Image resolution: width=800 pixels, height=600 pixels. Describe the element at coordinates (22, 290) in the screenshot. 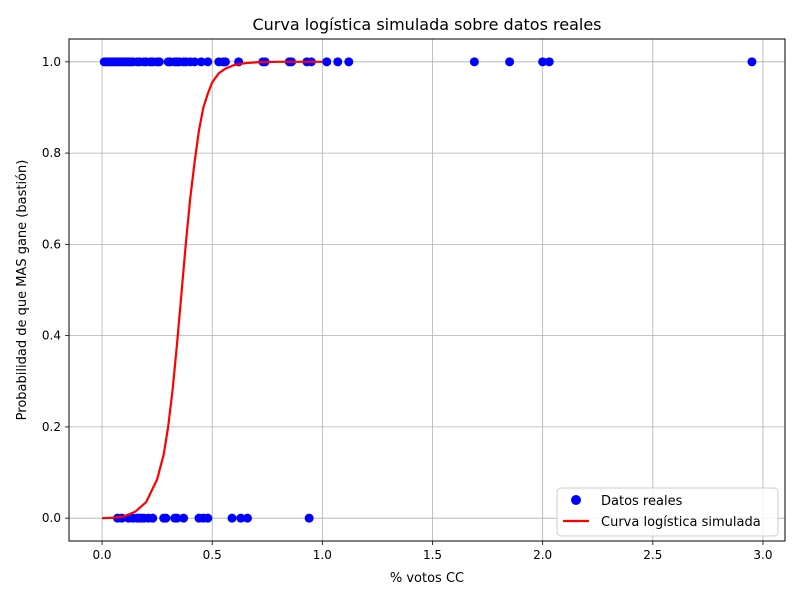

I see `y-axis-label: Probabilidad de que MAS gane (bastión)` at that location.